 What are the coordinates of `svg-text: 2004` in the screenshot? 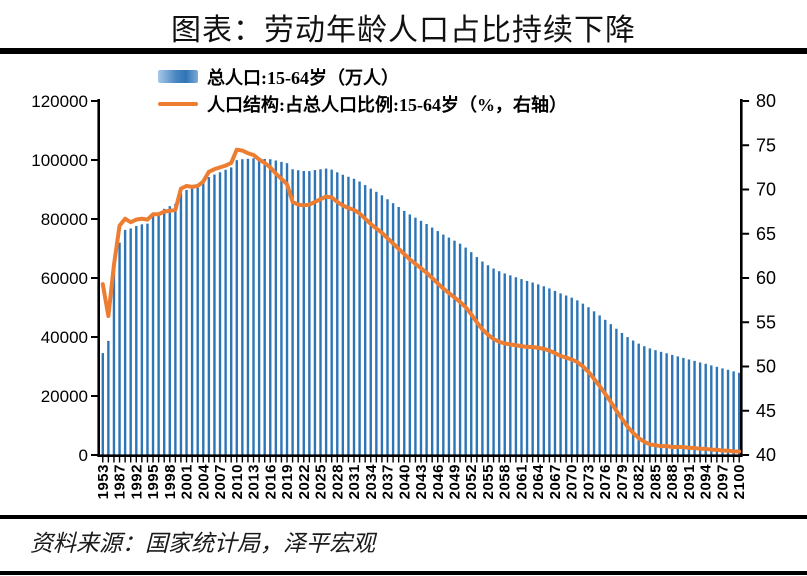 It's located at (203, 482).